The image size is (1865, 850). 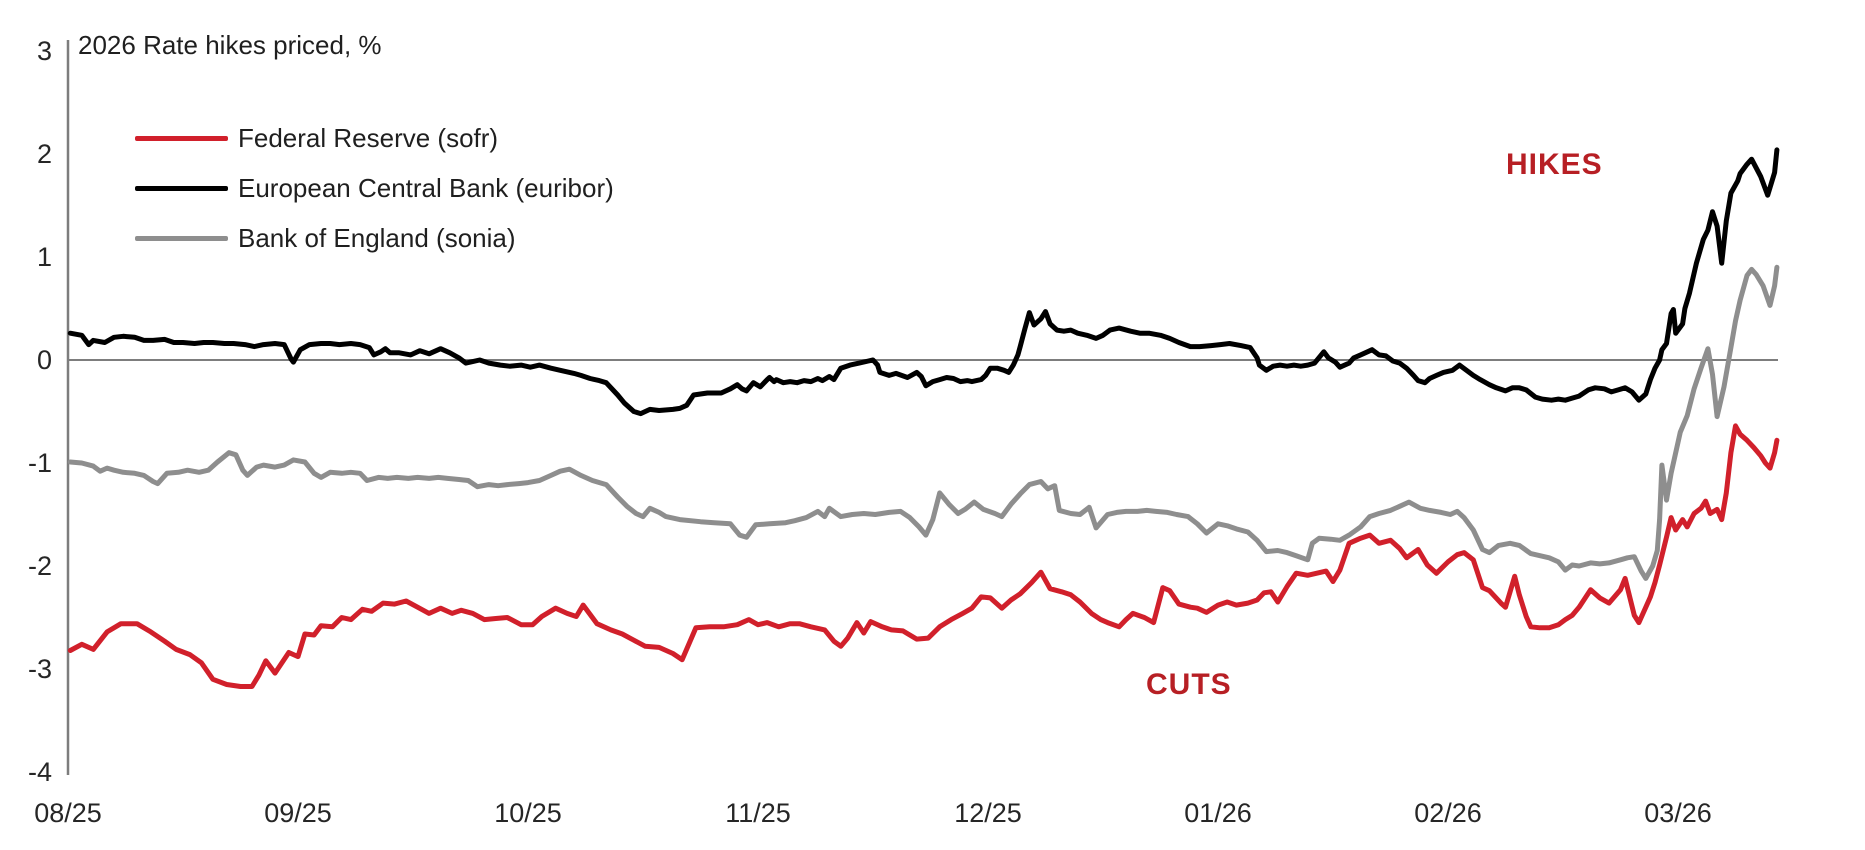 I want to click on legend-line-sample-red, so click(x=181, y=138).